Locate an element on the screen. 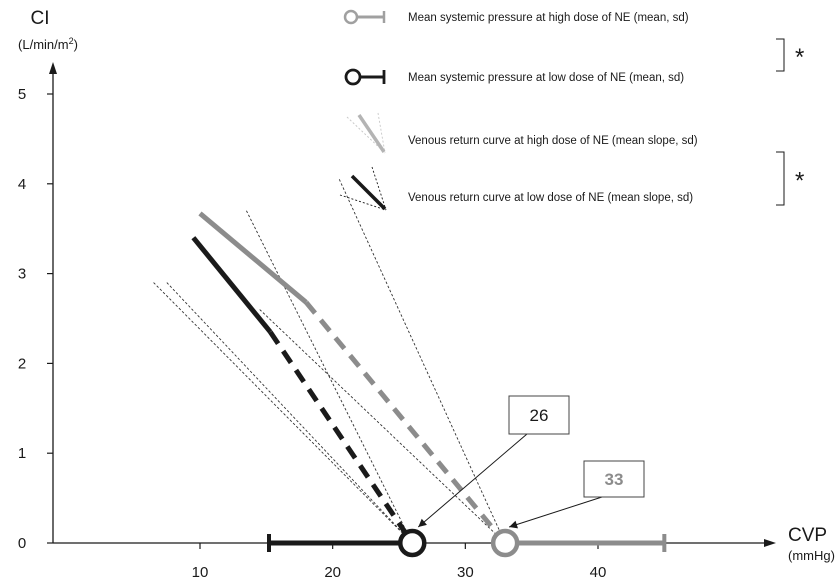 This screenshot has height=586, width=836. x-tick-label: 20 is located at coordinates (332, 572).